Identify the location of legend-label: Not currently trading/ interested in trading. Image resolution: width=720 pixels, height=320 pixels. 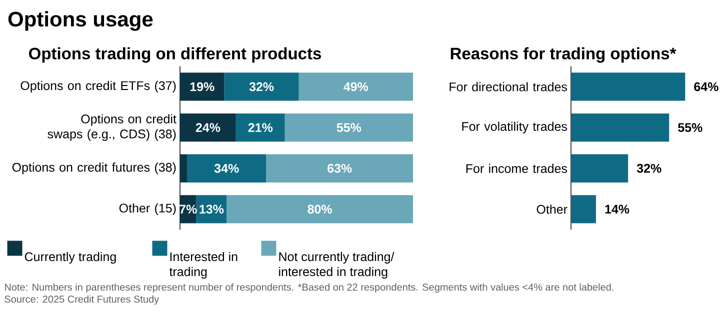
(336, 265).